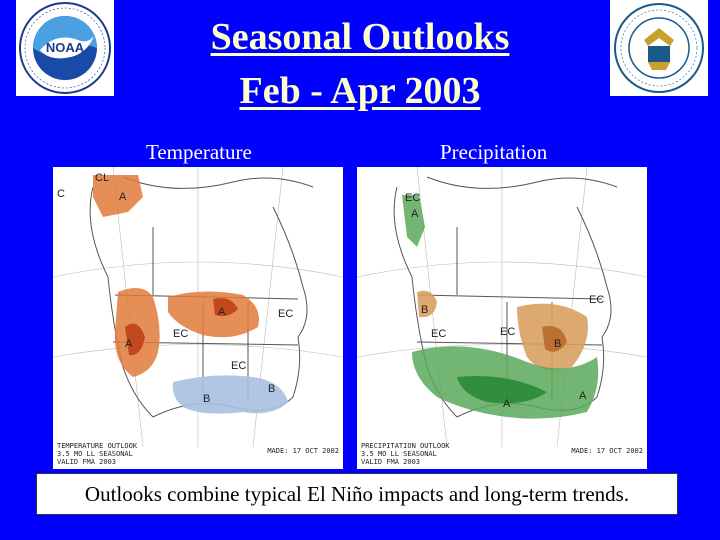  I want to click on precip-annotation-ec2: EC, so click(438, 334).